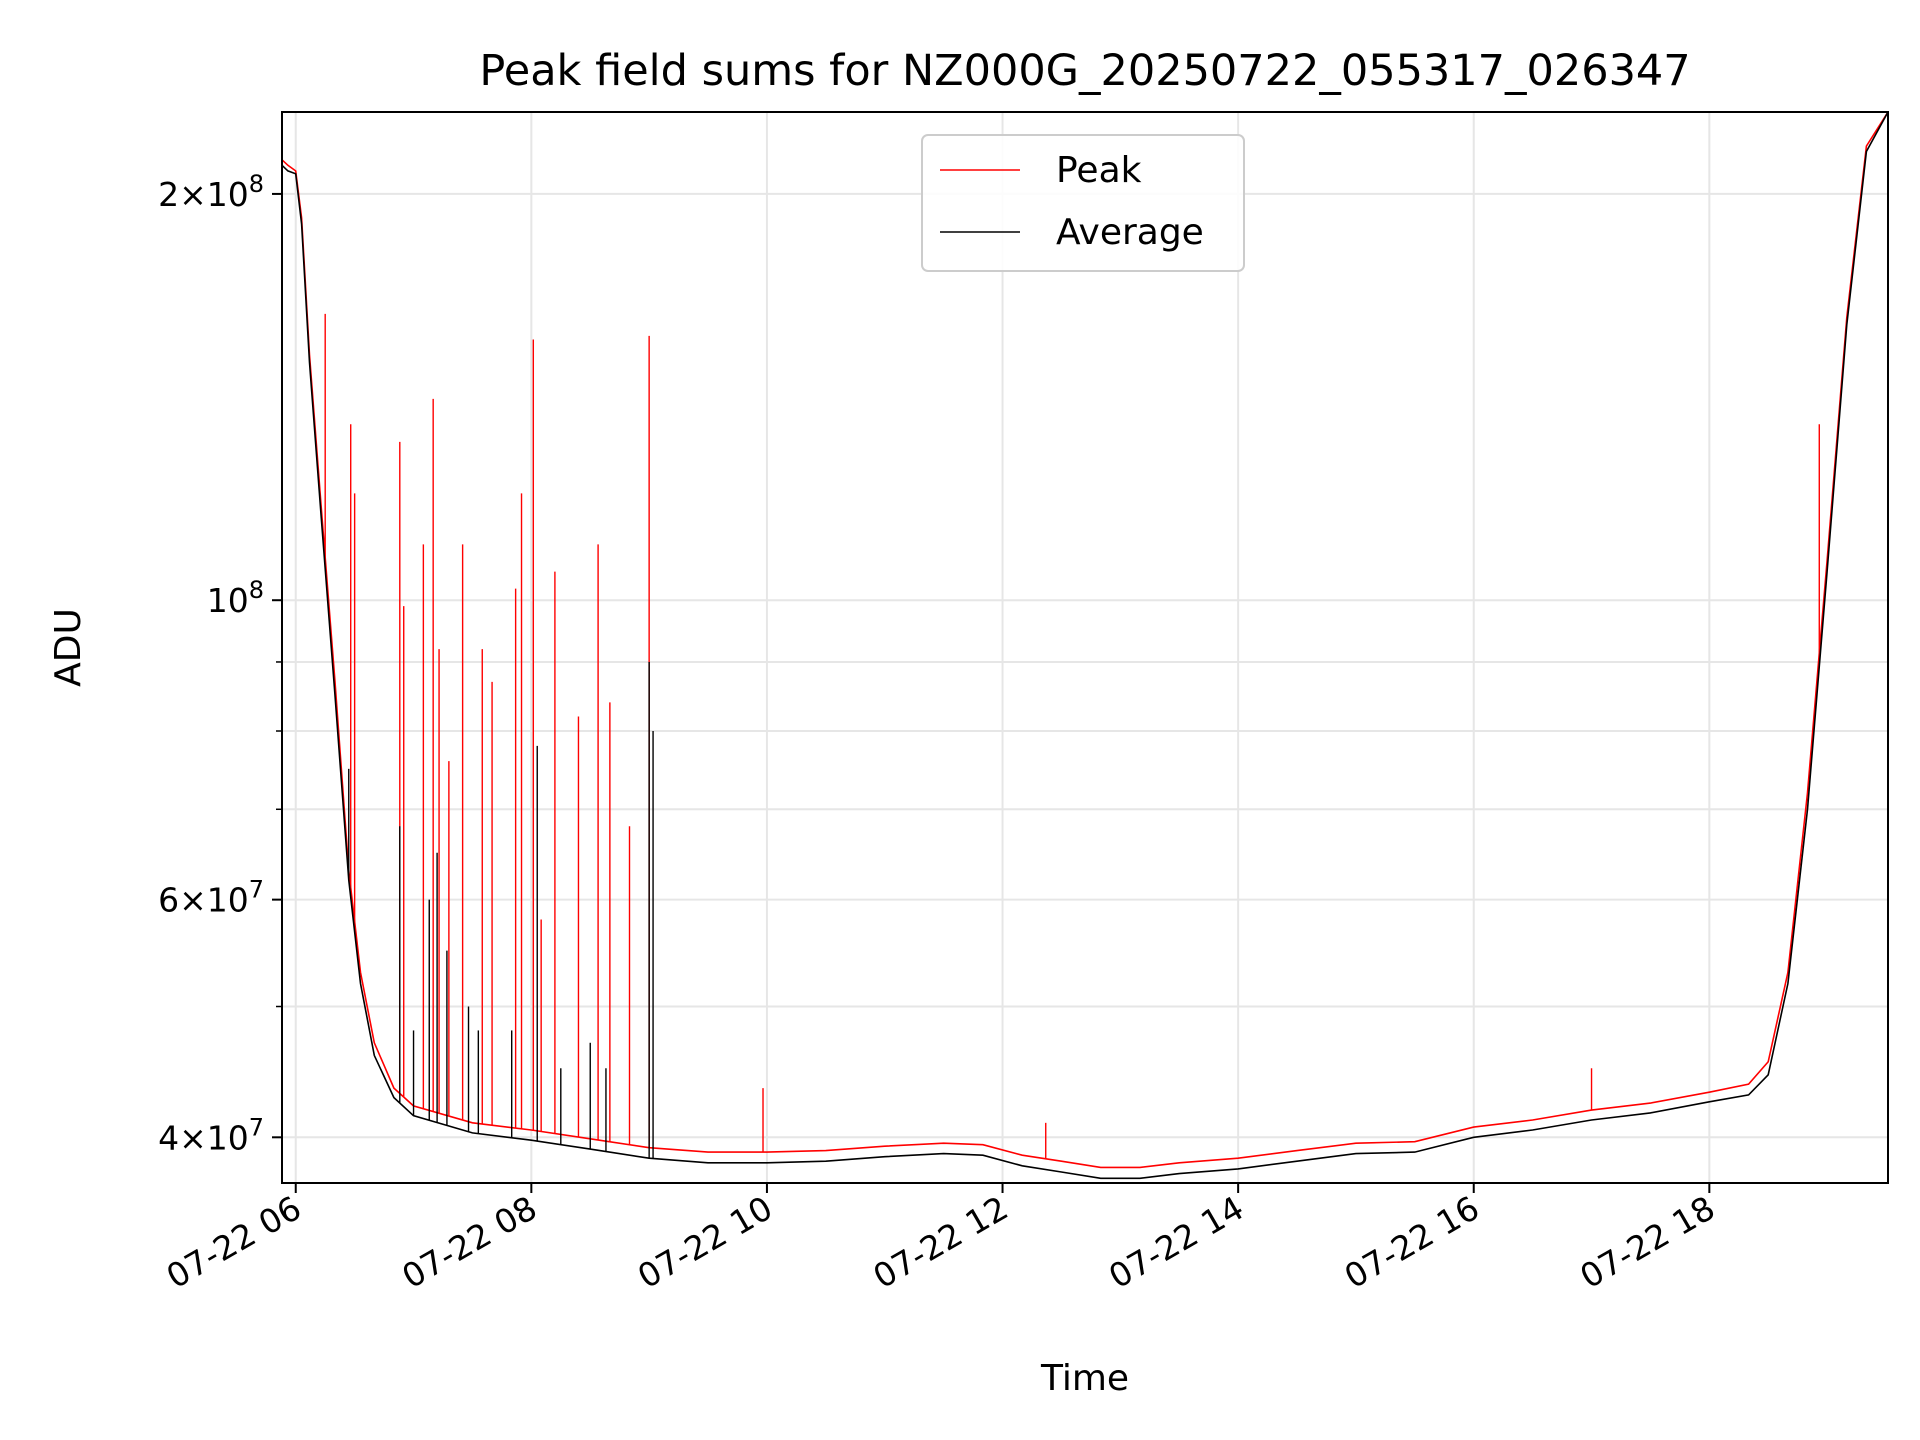 The height and width of the screenshot is (1440, 1920). I want to click on y-tick-label: 6×107, so click(211, 898).